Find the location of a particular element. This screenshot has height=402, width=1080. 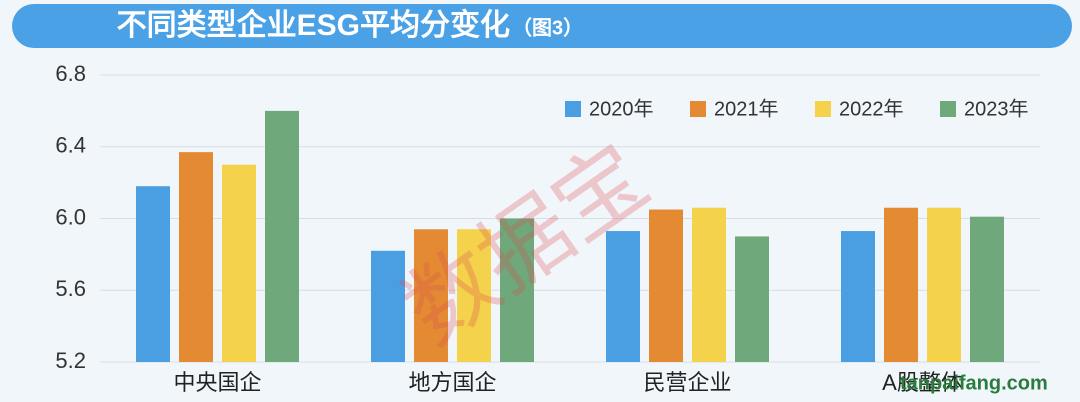

x-tick-label: A股整体 is located at coordinates (922, 382).